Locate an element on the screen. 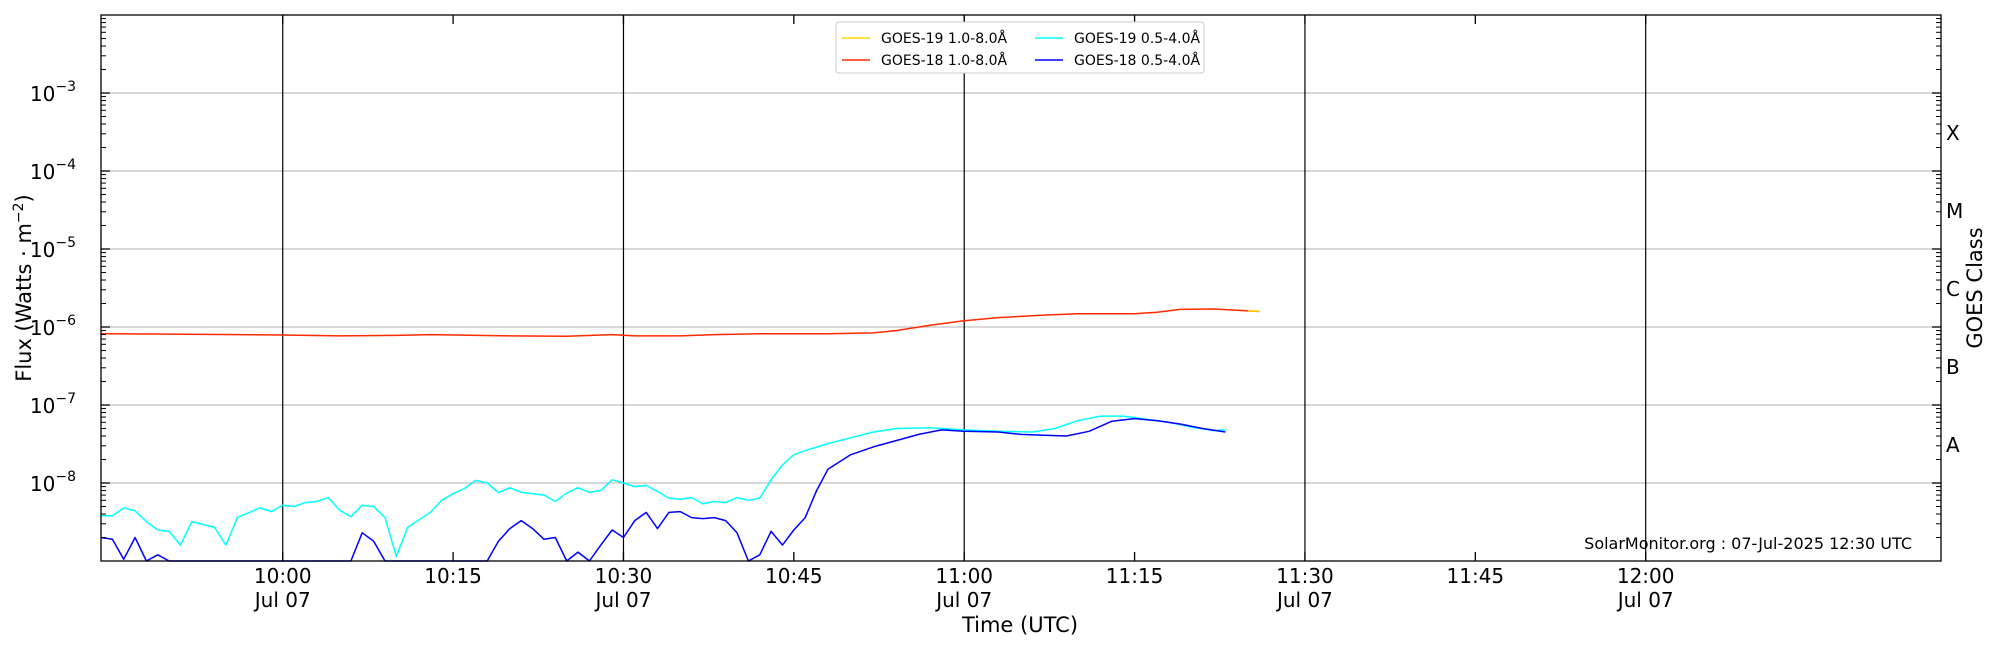  goes-class-label: M is located at coordinates (1954, 211).